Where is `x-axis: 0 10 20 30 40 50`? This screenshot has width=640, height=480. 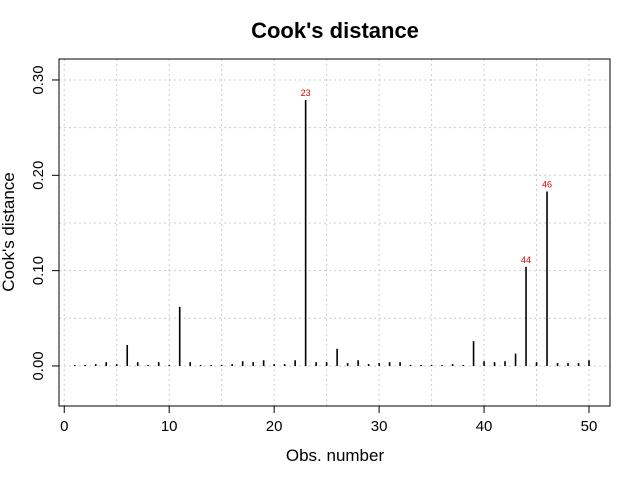
x-axis: 0 10 20 30 40 50 is located at coordinates (329, 420).